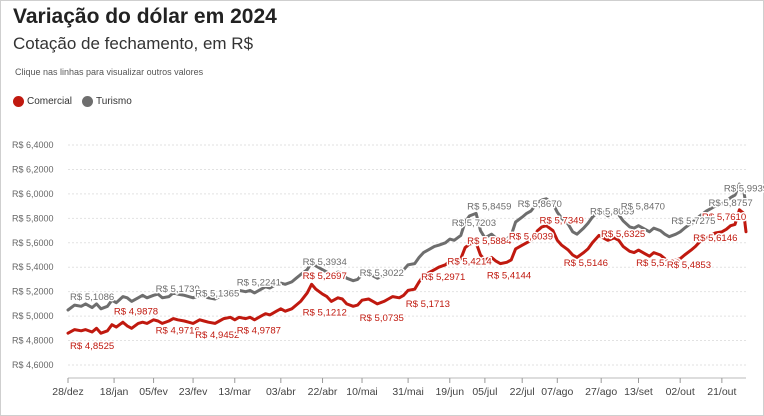 The height and width of the screenshot is (416, 764). What do you see at coordinates (540, 204) in the screenshot?
I see `data-label-turismo: R$ 5,8670` at bounding box center [540, 204].